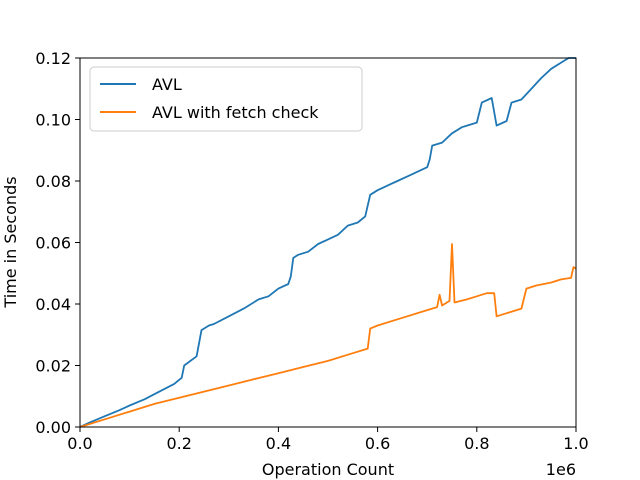 This screenshot has width=640, height=480. What do you see at coordinates (53, 304) in the screenshot?
I see `y-tick-label: 0.04` at bounding box center [53, 304].